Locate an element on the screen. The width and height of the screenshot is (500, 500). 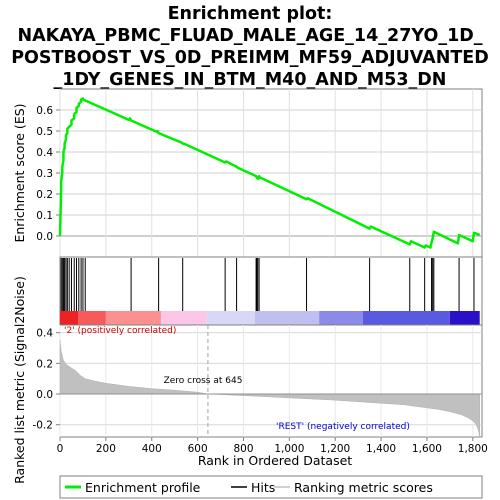
x-axis-ticks: 0 200 400 600 800 1,000 1,200 1,400 1,600 1,800 is located at coordinates (272, 446).